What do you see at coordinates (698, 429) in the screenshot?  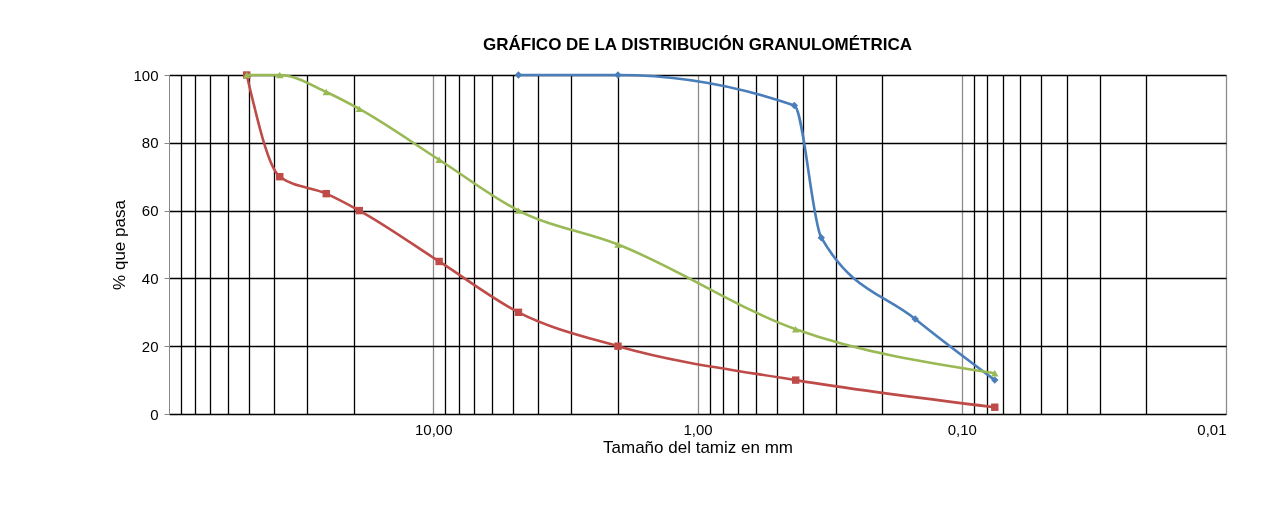 I see `x-tick-label: 1,00` at bounding box center [698, 429].